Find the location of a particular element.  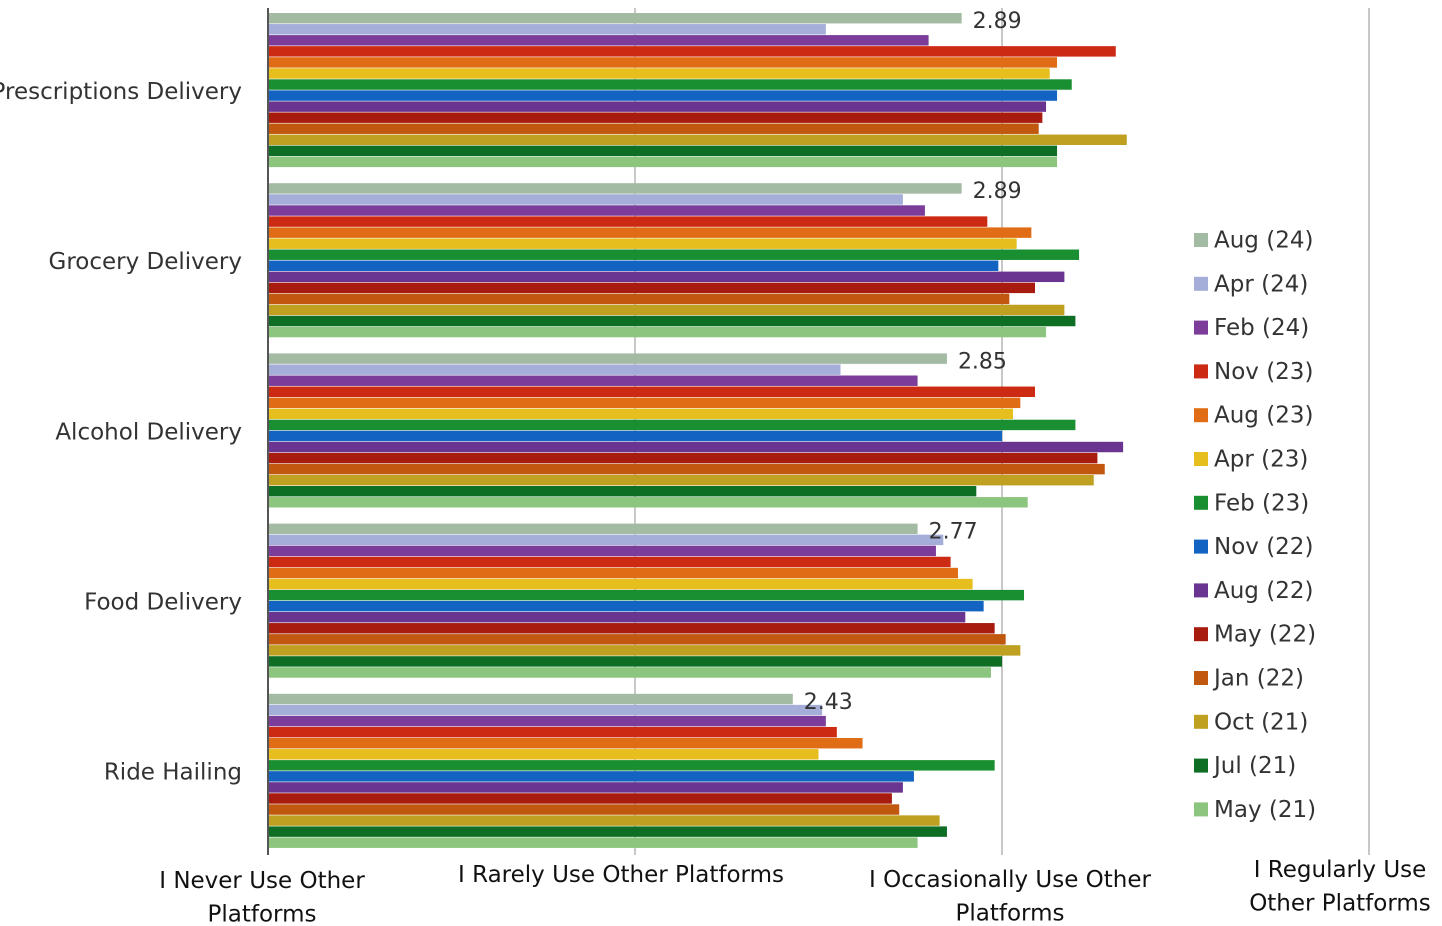

legend-item-aug-24: Aug (24) is located at coordinates (1253, 241).